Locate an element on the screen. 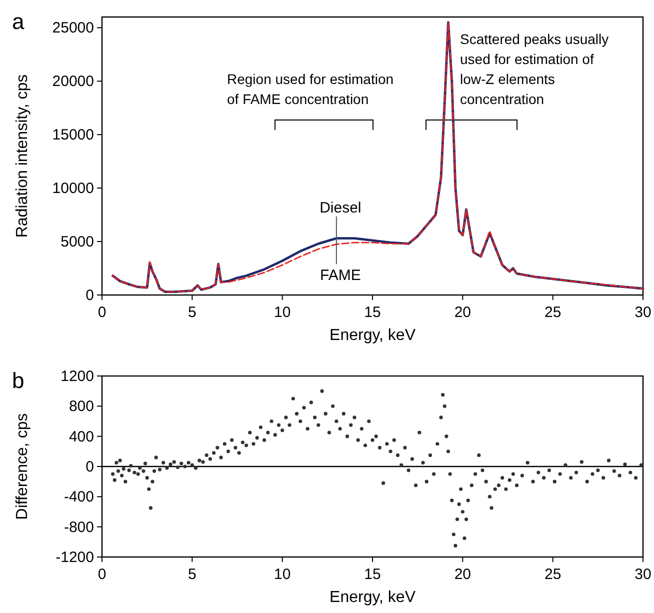 Image resolution: width=654 pixels, height=613 pixels. annotation: Region used for estimation of FAME concentration is located at coordinates (310, 89).